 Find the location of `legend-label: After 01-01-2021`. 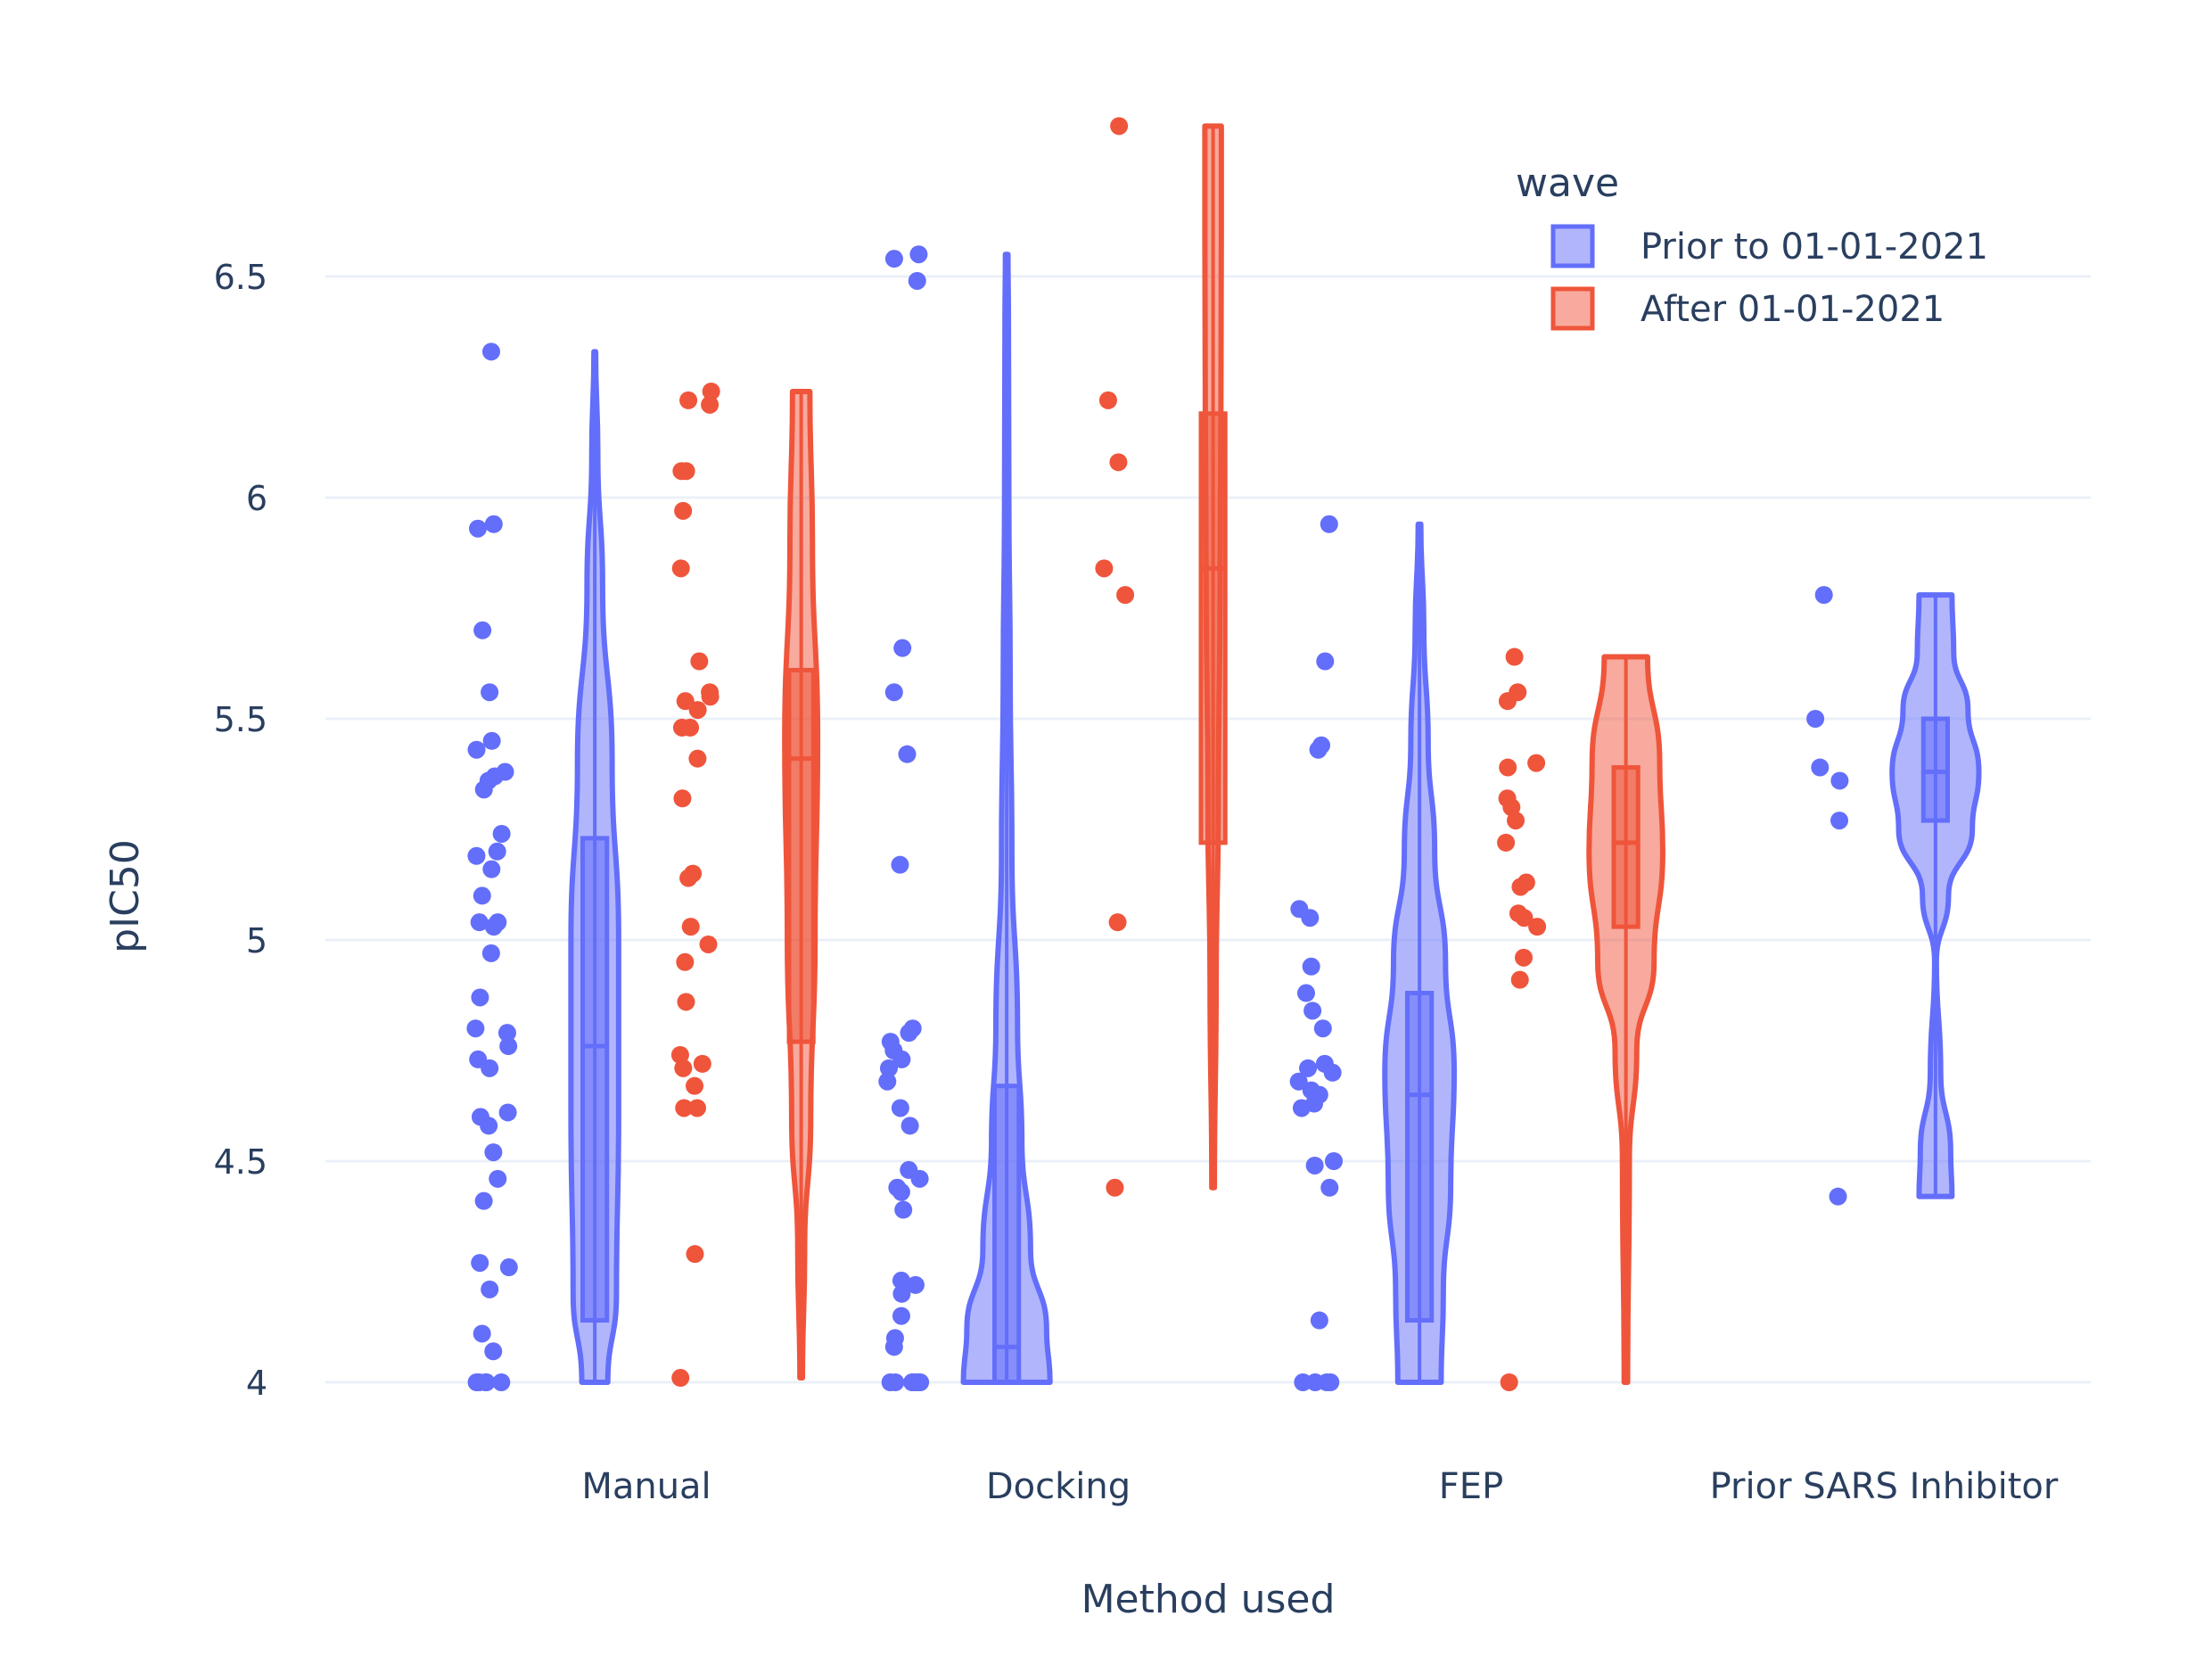

legend-label: After 01-01-2021 is located at coordinates (1792, 309).